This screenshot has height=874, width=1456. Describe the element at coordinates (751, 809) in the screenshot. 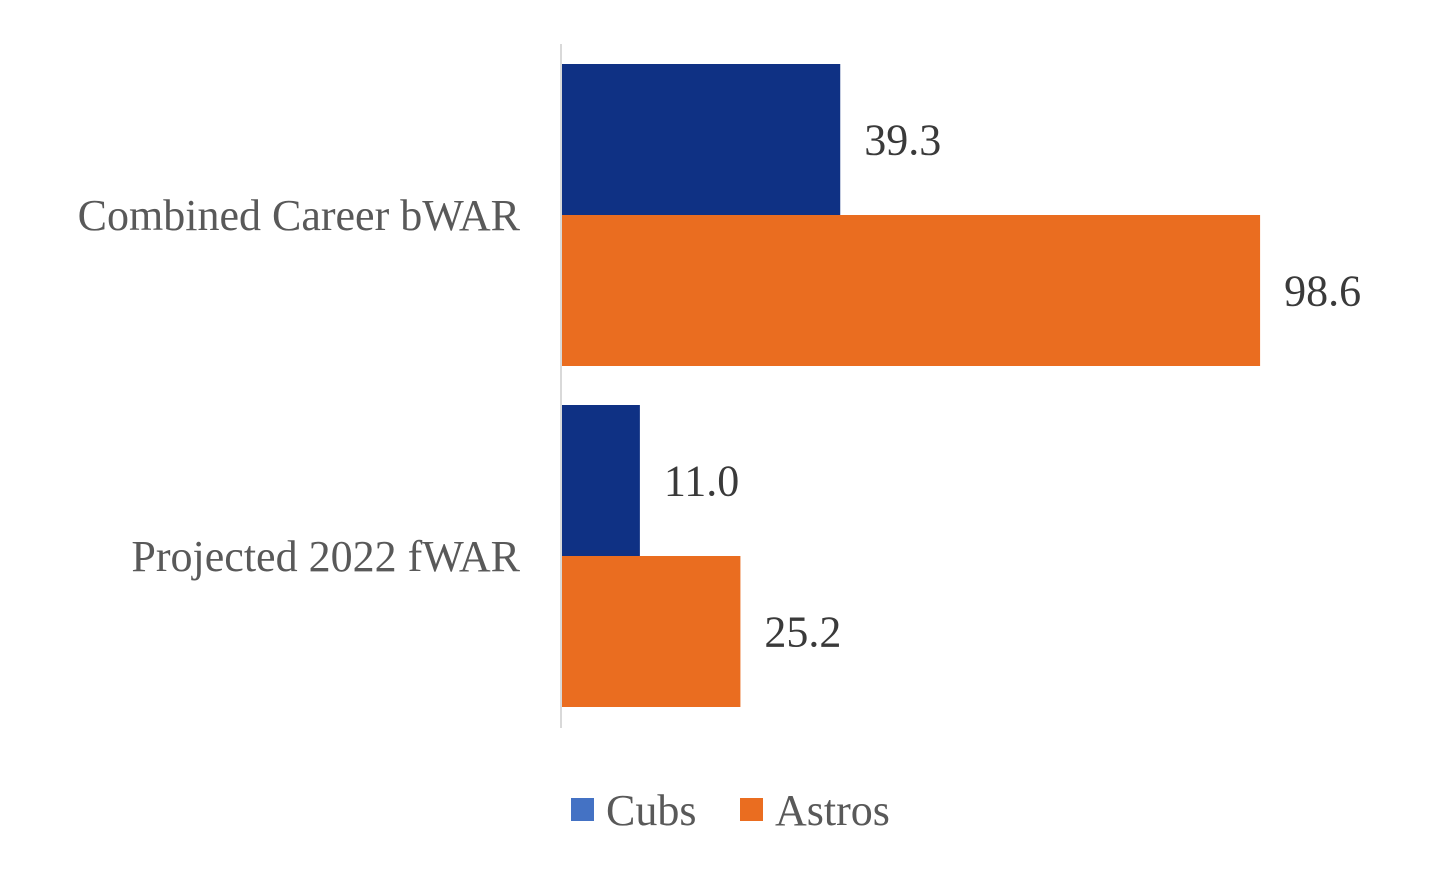

I see `legend-swatch-astros` at that location.